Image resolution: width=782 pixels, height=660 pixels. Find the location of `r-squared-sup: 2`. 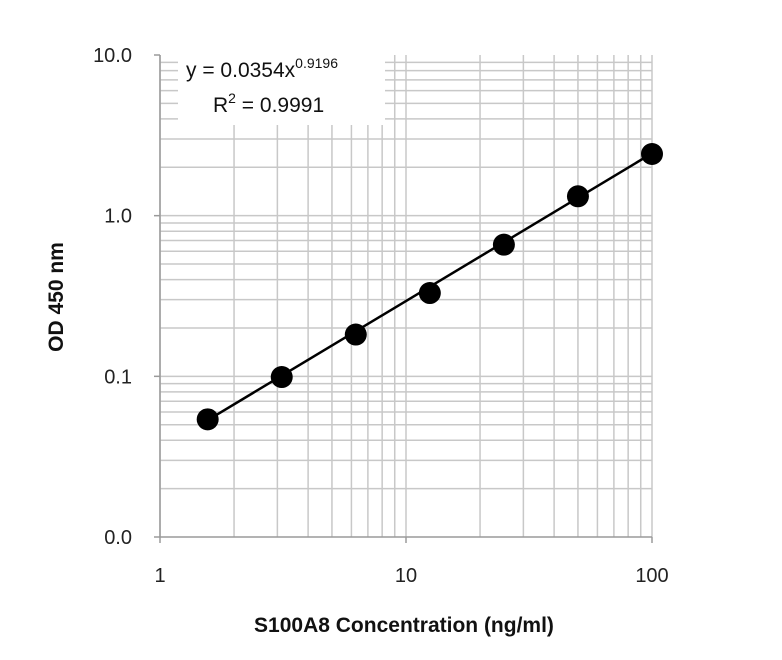

r-squared-sup: 2 is located at coordinates (232, 98).